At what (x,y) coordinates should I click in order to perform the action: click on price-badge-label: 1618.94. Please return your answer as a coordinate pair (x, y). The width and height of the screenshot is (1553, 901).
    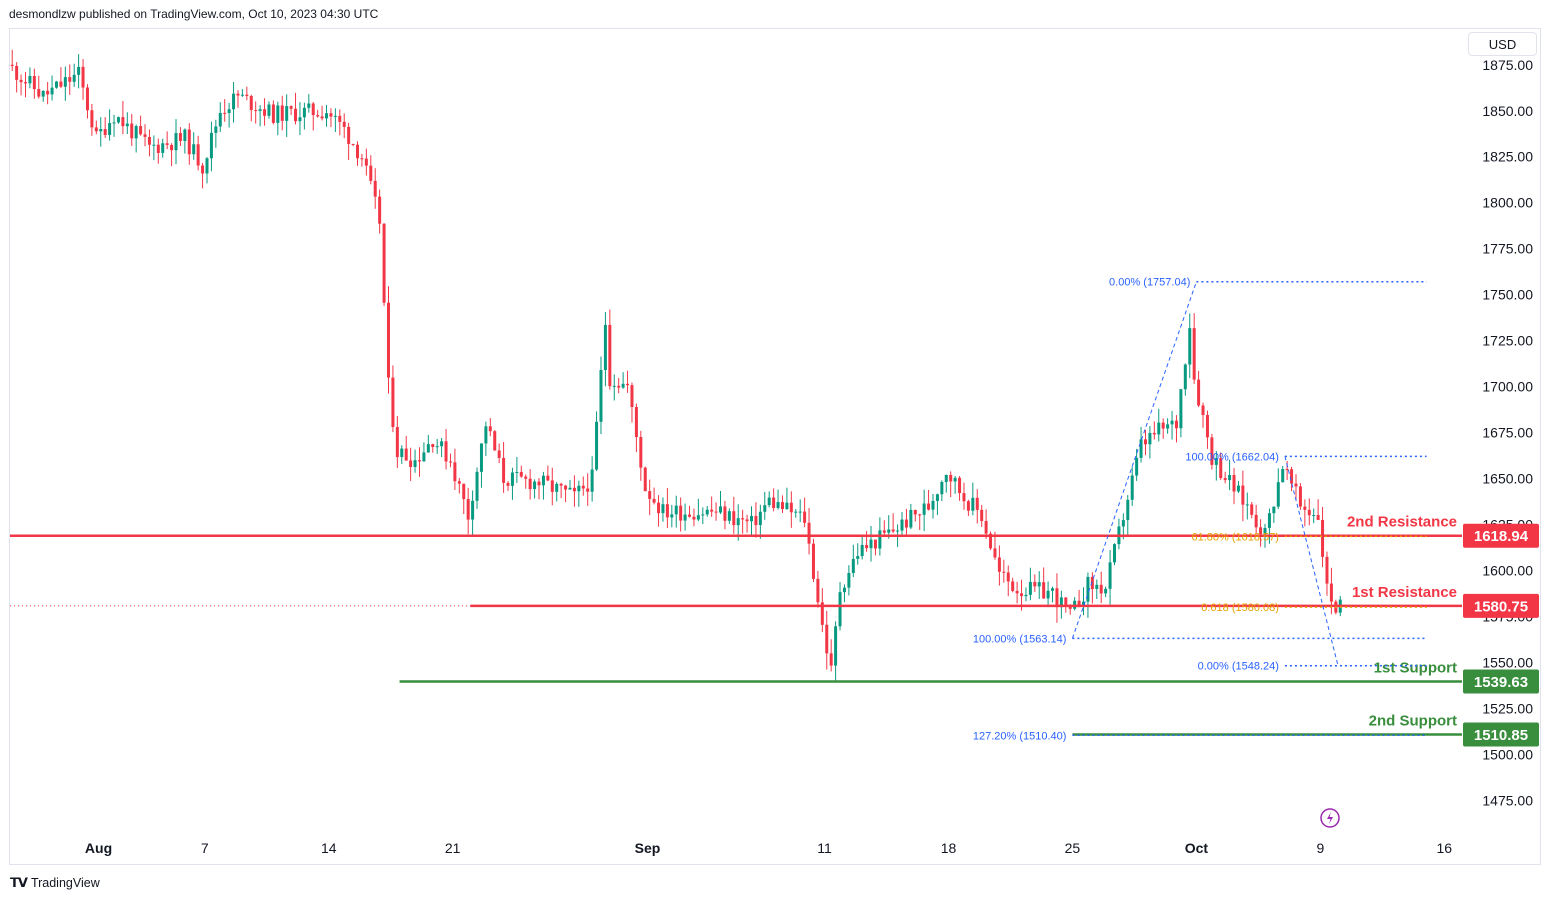
    Looking at the image, I should click on (1501, 536).